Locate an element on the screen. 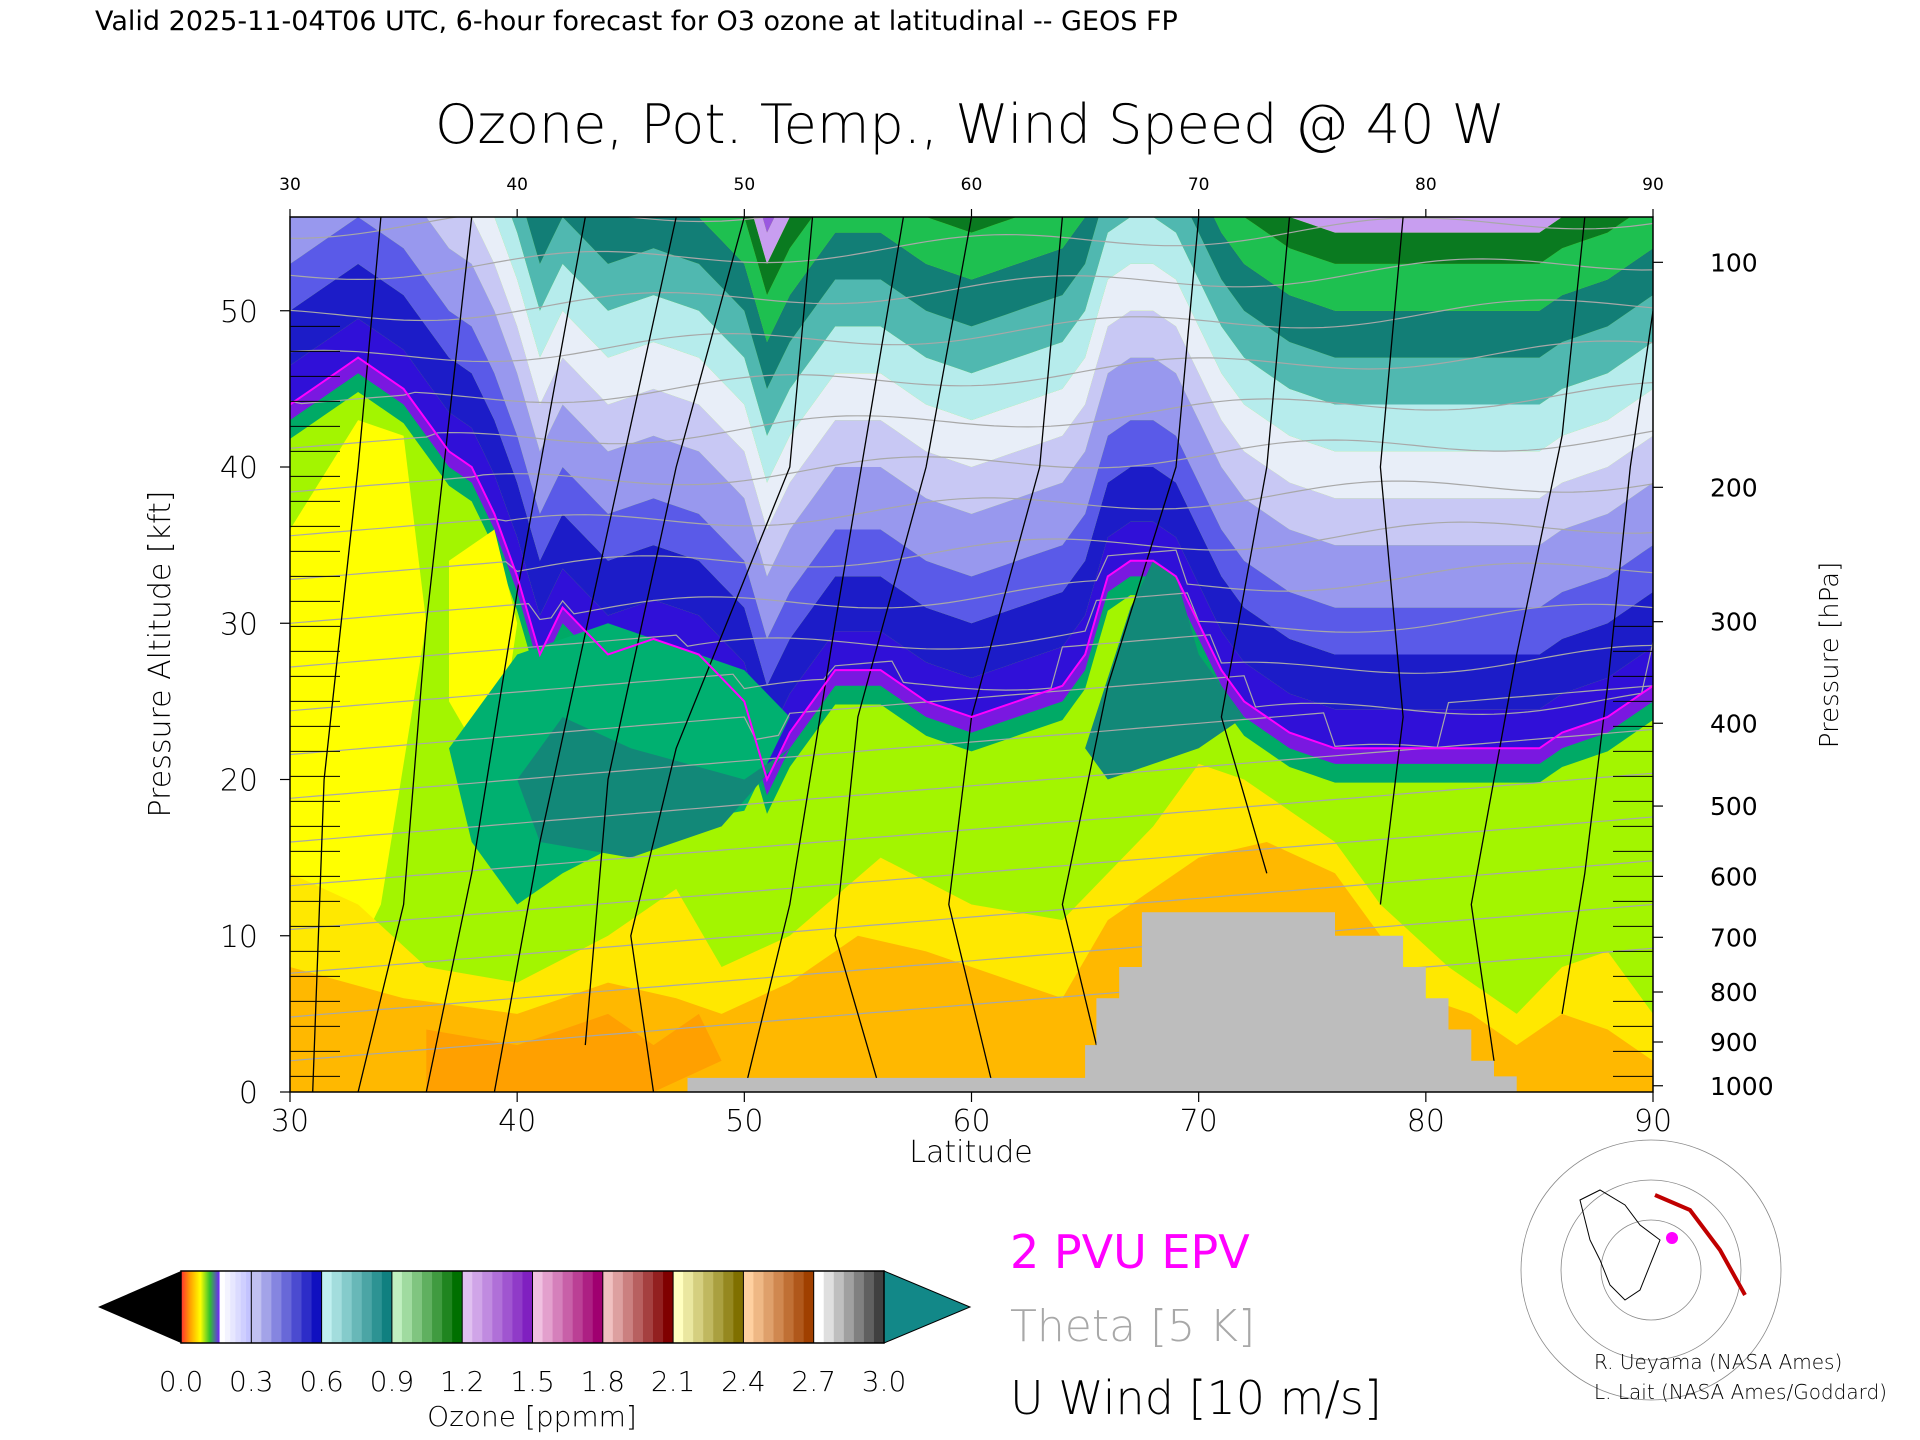 Image resolution: width=1920 pixels, height=1440 pixels. x-top-tick-label: 80 is located at coordinates (1426, 185).